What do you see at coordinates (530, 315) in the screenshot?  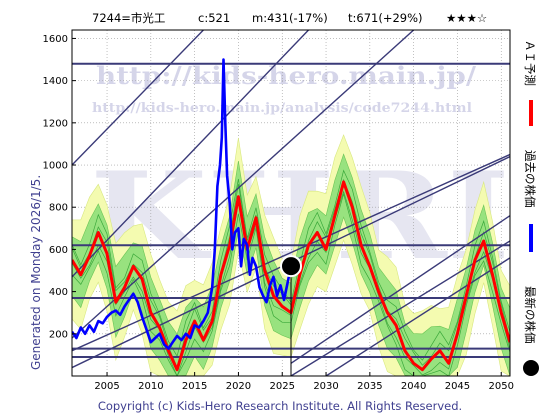 I see `legend-latest-label: 最新の株価` at bounding box center [530, 315].